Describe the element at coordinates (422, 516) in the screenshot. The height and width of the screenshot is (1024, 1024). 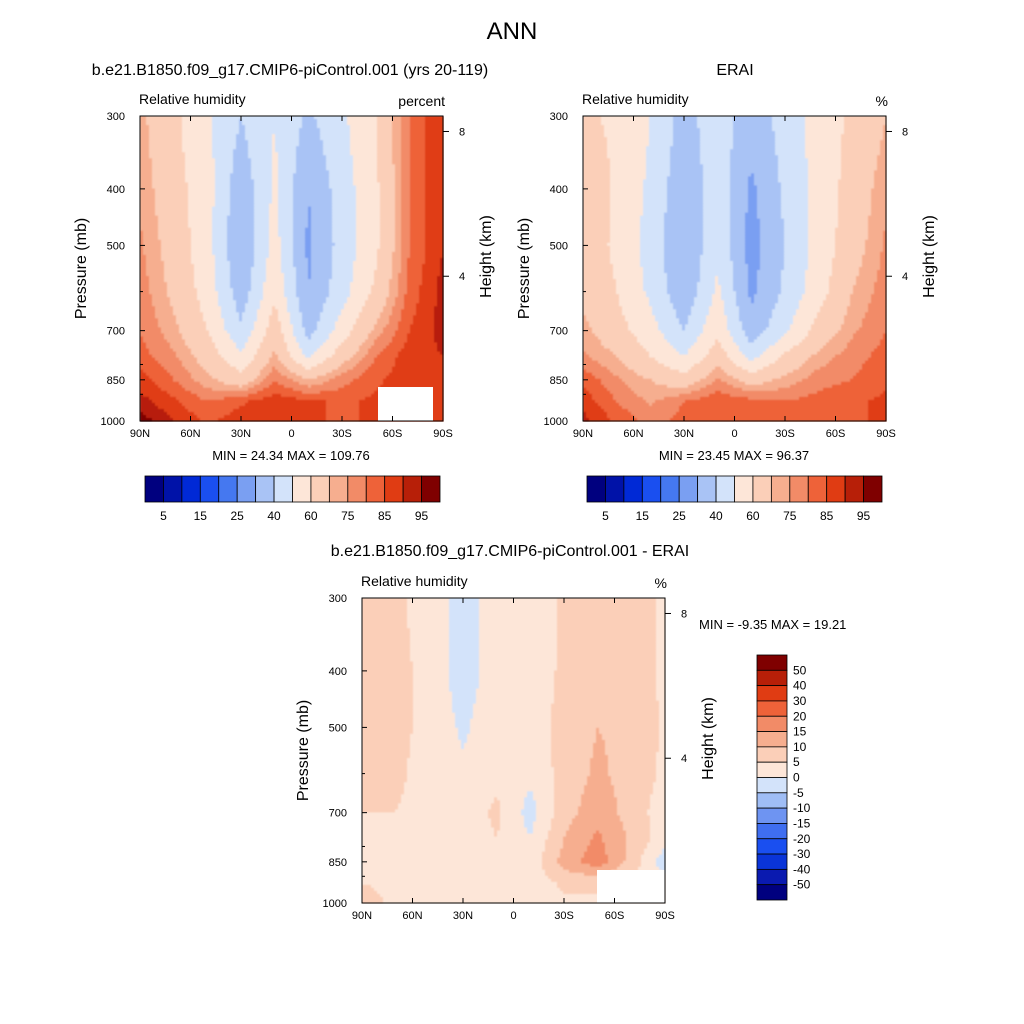
I see `model-colorbar-label: 95` at that location.